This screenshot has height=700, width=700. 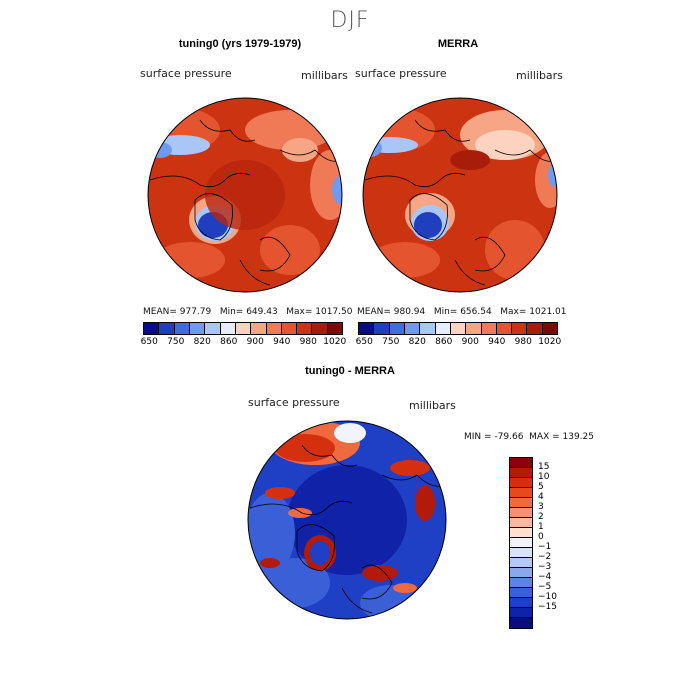 I want to click on panel1-coastlines, so click(x=245, y=202).